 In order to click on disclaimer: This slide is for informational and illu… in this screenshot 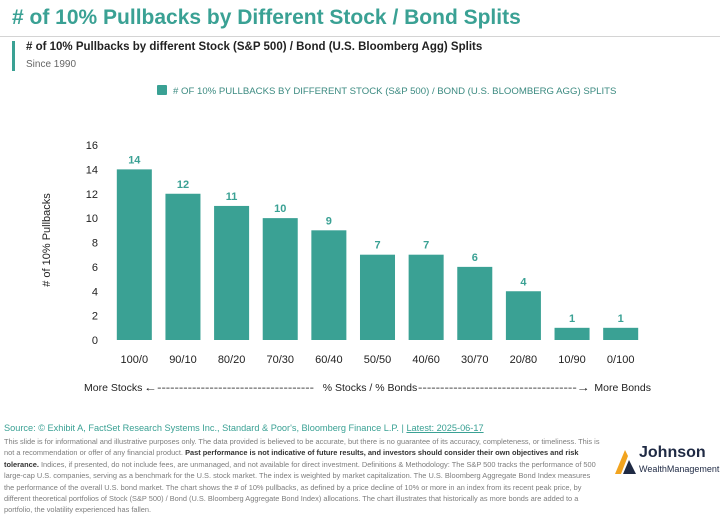, I will do `click(302, 476)`.